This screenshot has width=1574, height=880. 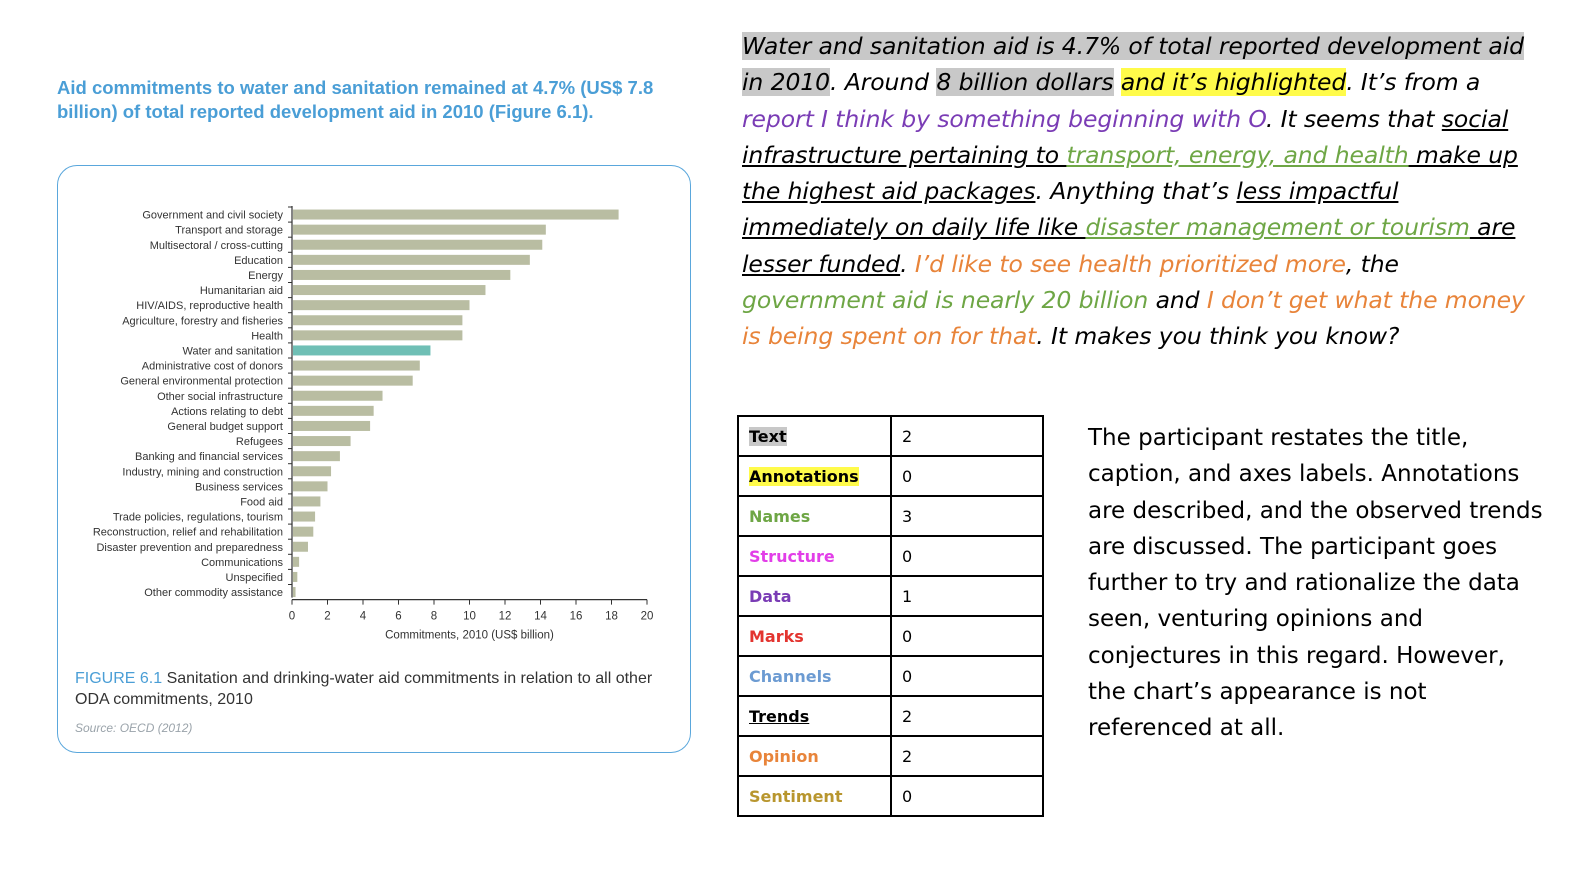 I want to click on coding-label-cell: Annotations, so click(x=814, y=476).